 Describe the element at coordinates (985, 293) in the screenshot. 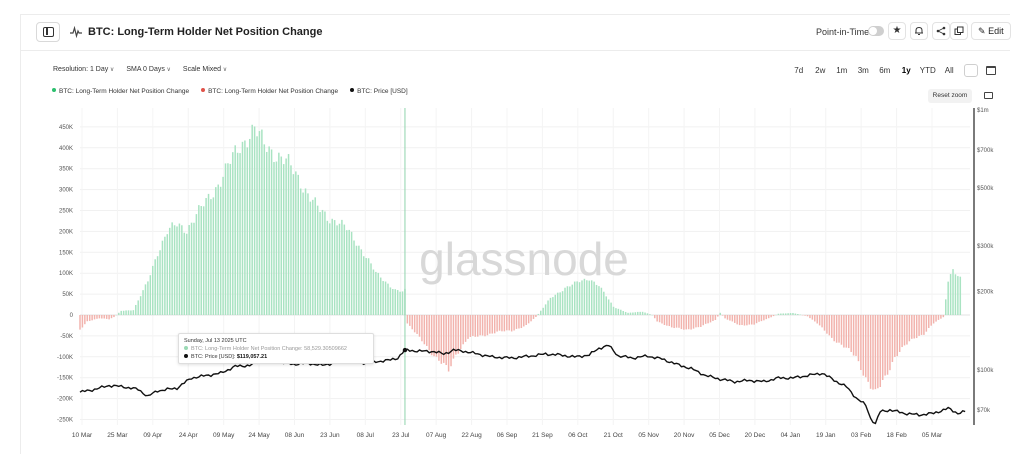

I see `y2-tick-label: $200k` at that location.